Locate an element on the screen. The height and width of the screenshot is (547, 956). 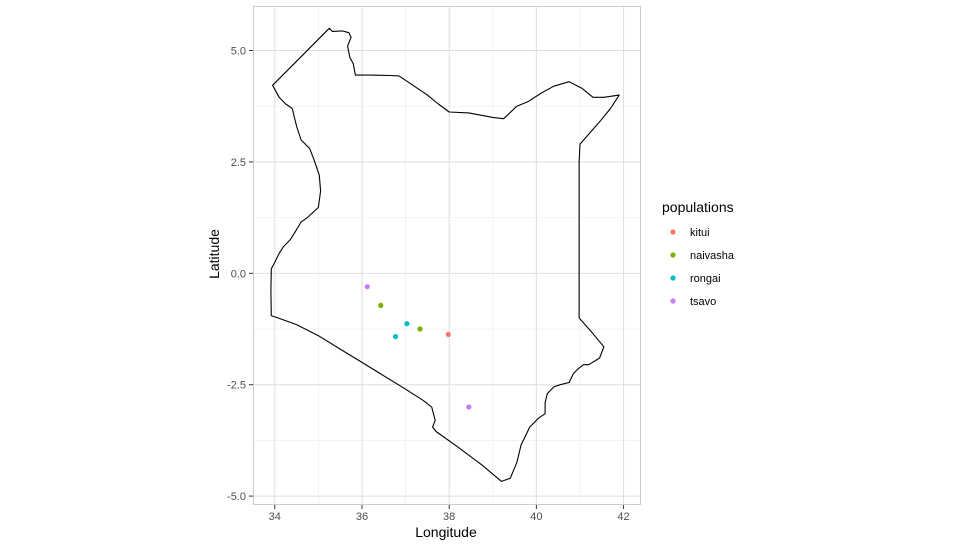
legend-key-naivasha is located at coordinates (673, 255).